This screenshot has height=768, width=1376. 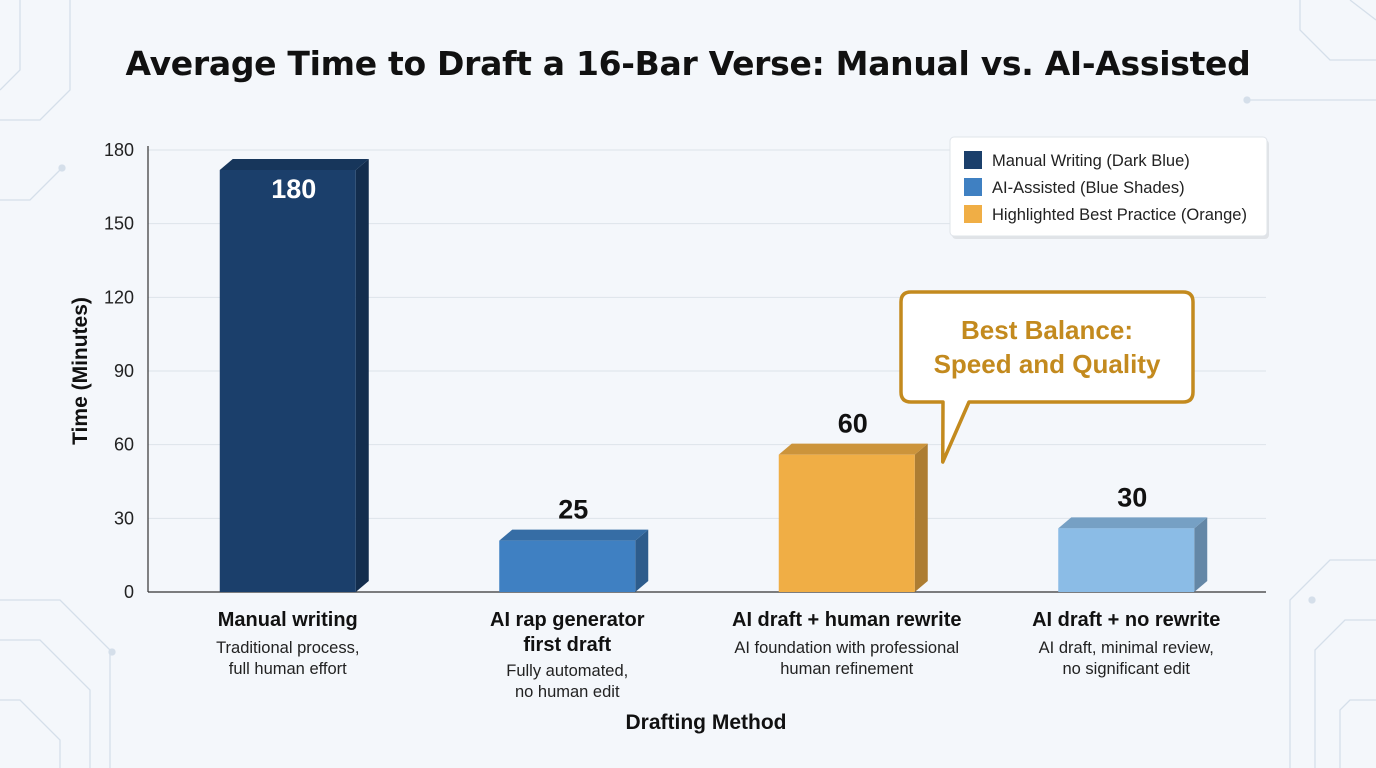 What do you see at coordinates (124, 445) in the screenshot?
I see `y-tick-label: 60` at bounding box center [124, 445].